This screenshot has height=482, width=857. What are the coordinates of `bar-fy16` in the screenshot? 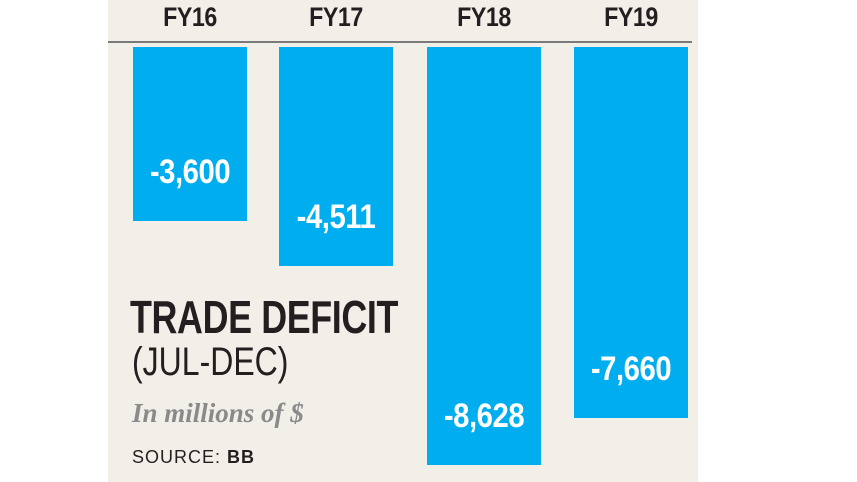 It's located at (190, 134).